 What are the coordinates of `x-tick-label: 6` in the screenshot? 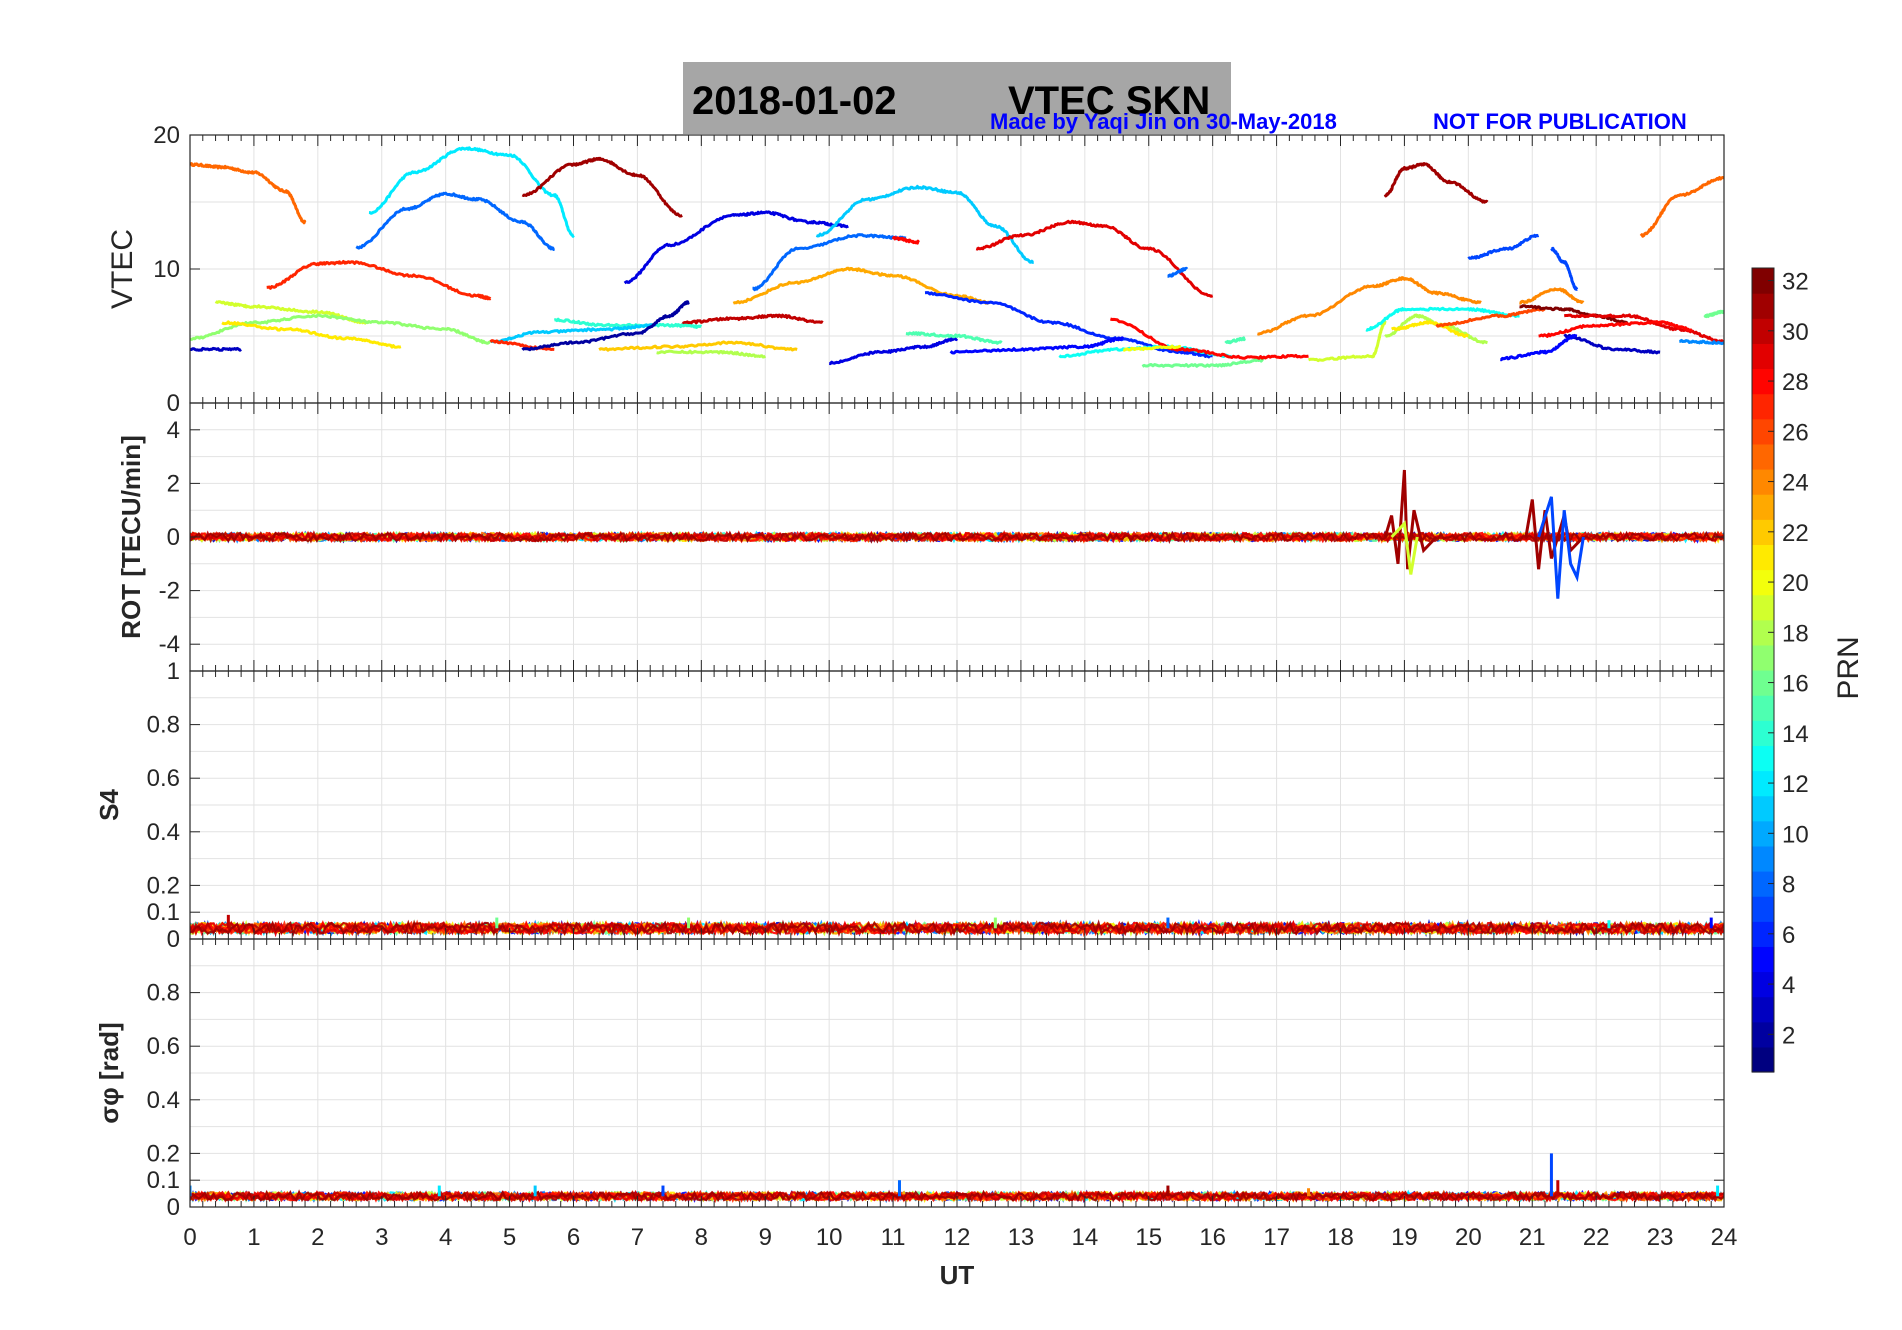 It's located at (573, 1237).